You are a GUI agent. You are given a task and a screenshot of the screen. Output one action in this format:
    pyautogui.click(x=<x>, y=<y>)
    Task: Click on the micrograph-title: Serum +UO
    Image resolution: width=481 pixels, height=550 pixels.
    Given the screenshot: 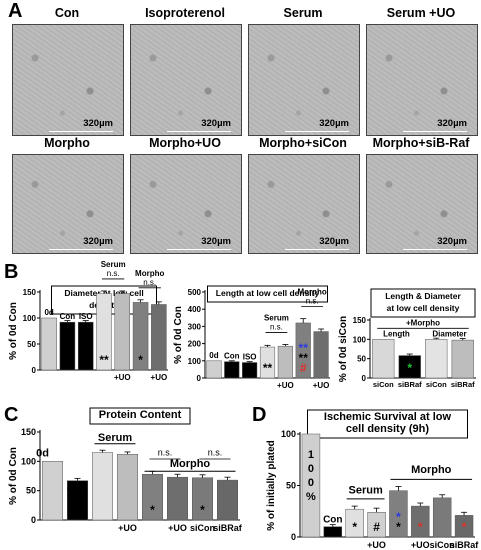 What is the action you would take?
    pyautogui.click(x=421, y=13)
    